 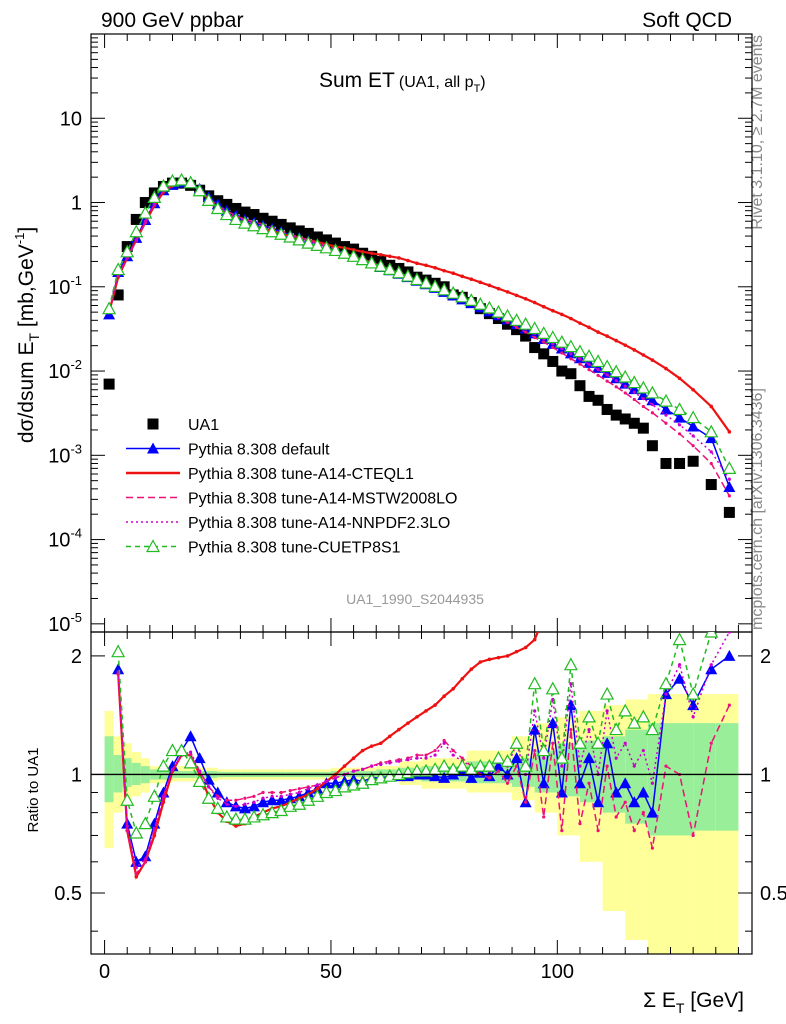 What do you see at coordinates (65, 539) in the screenshot?
I see `y-tick-label: 10-4` at bounding box center [65, 539].